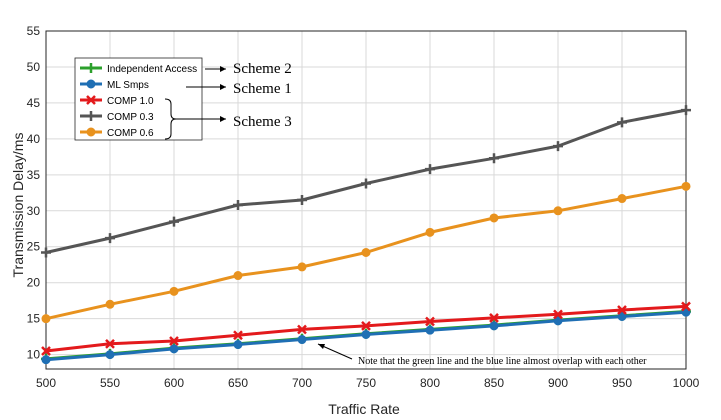 This screenshot has height=420, width=721. I want to click on y-tick-label: 10, so click(34, 355).